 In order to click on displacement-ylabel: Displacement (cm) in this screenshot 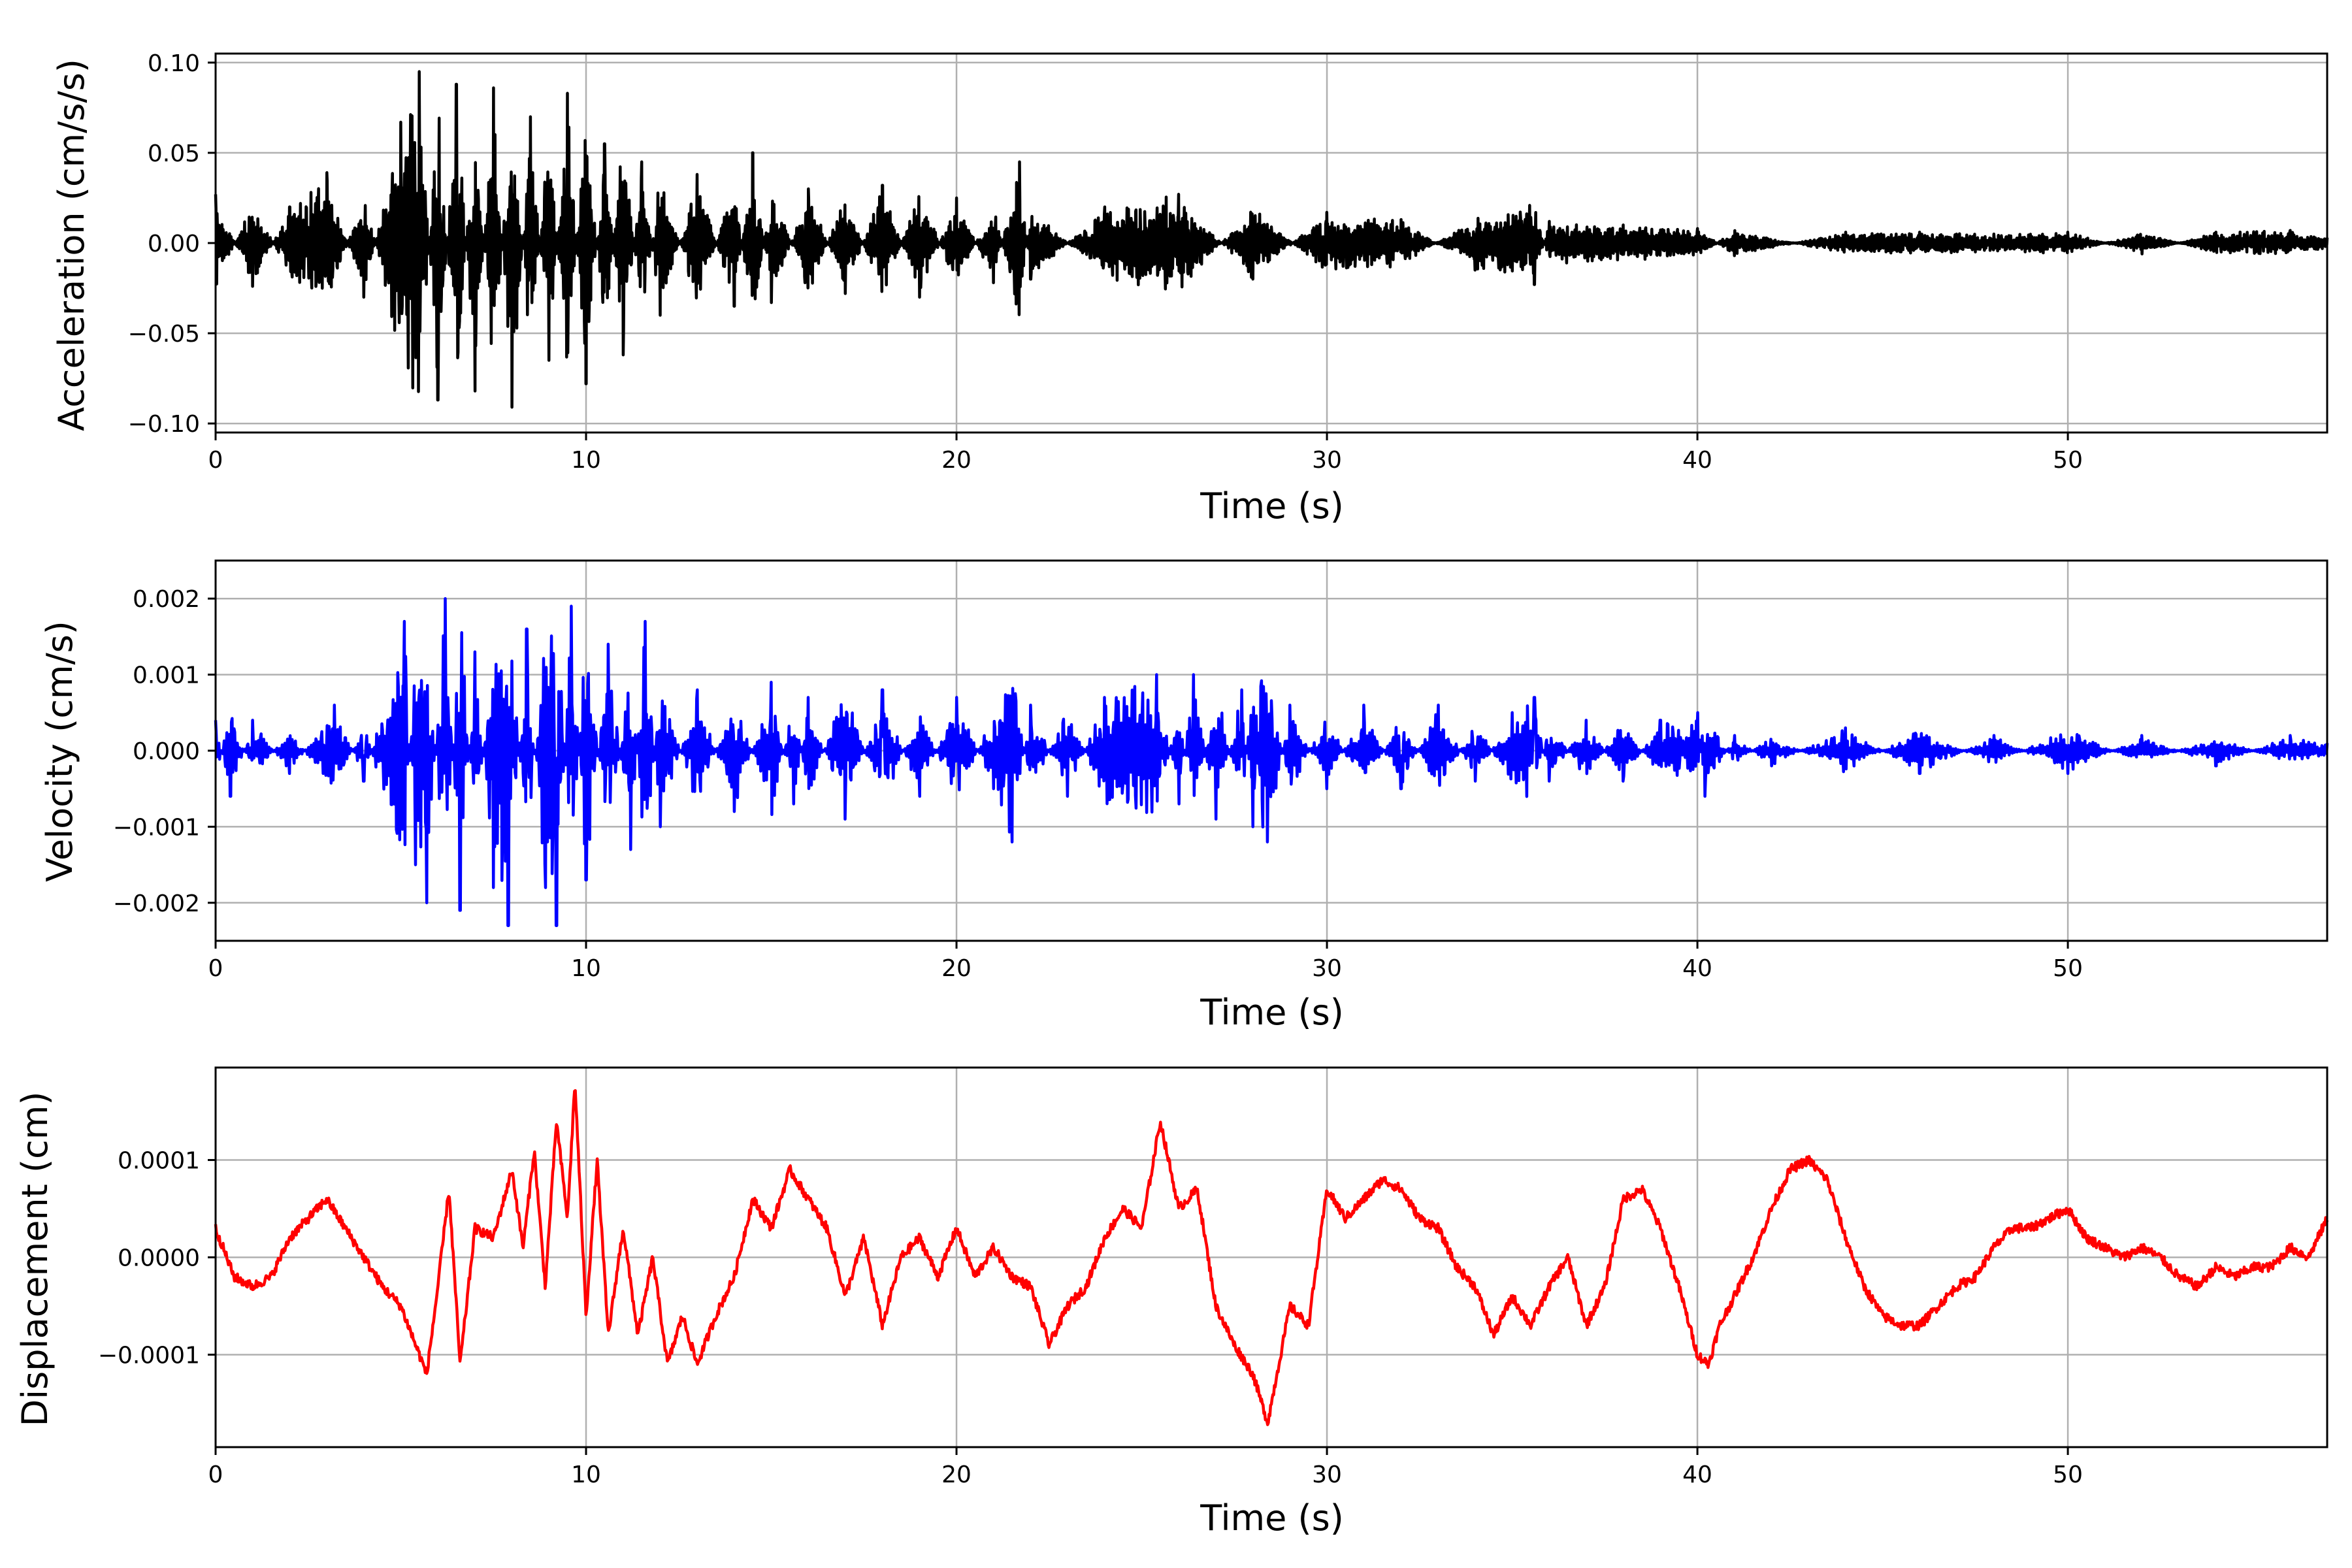, I will do `click(35, 1259)`.